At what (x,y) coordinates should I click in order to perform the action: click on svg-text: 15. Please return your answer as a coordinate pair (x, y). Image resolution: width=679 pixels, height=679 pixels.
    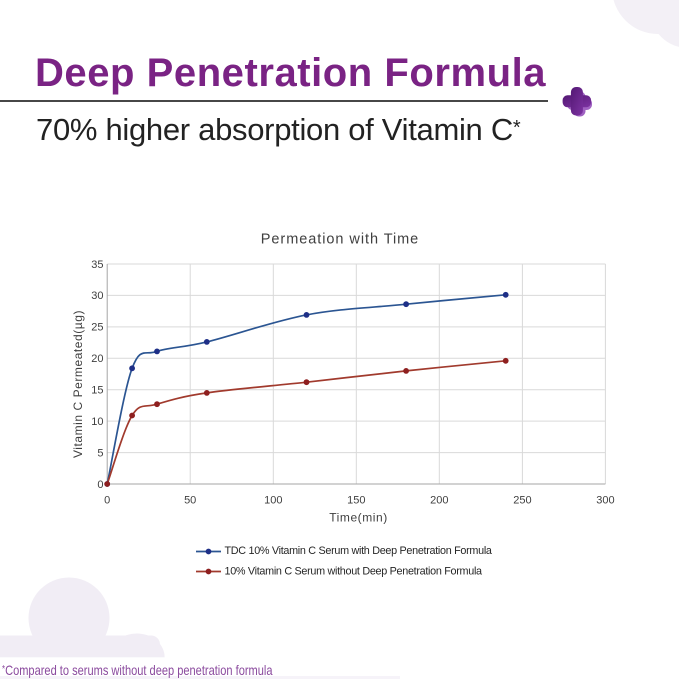
    Looking at the image, I should click on (97, 391).